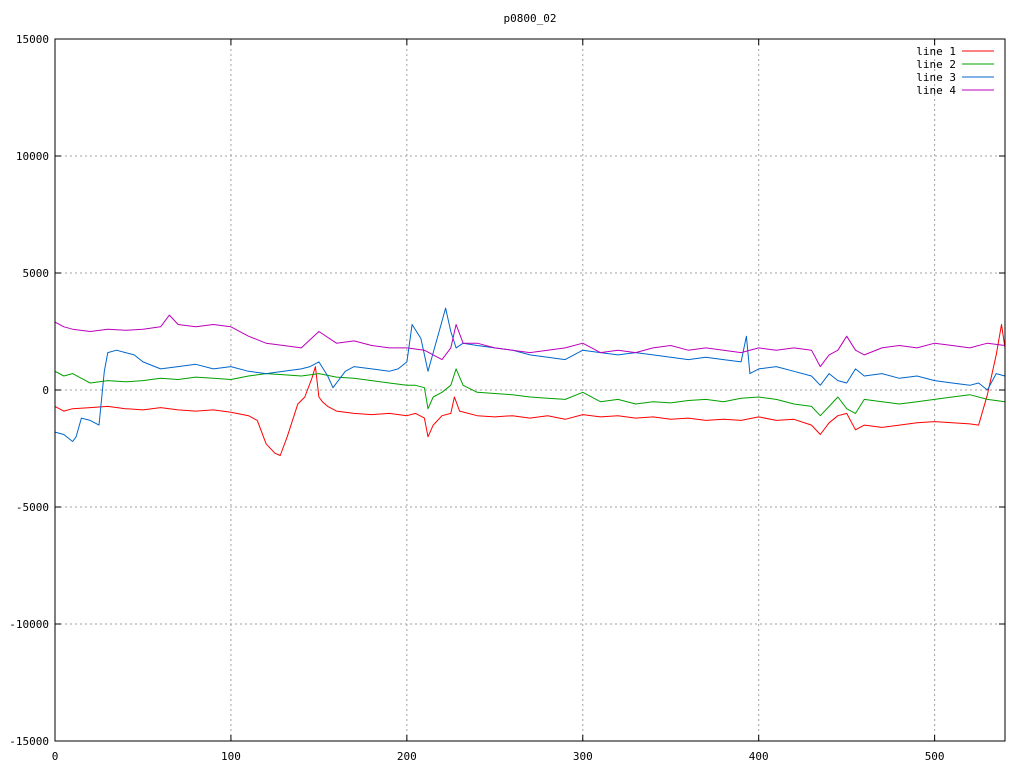 This screenshot has height=768, width=1024. I want to click on y-tick-label: 10000, so click(32, 156).